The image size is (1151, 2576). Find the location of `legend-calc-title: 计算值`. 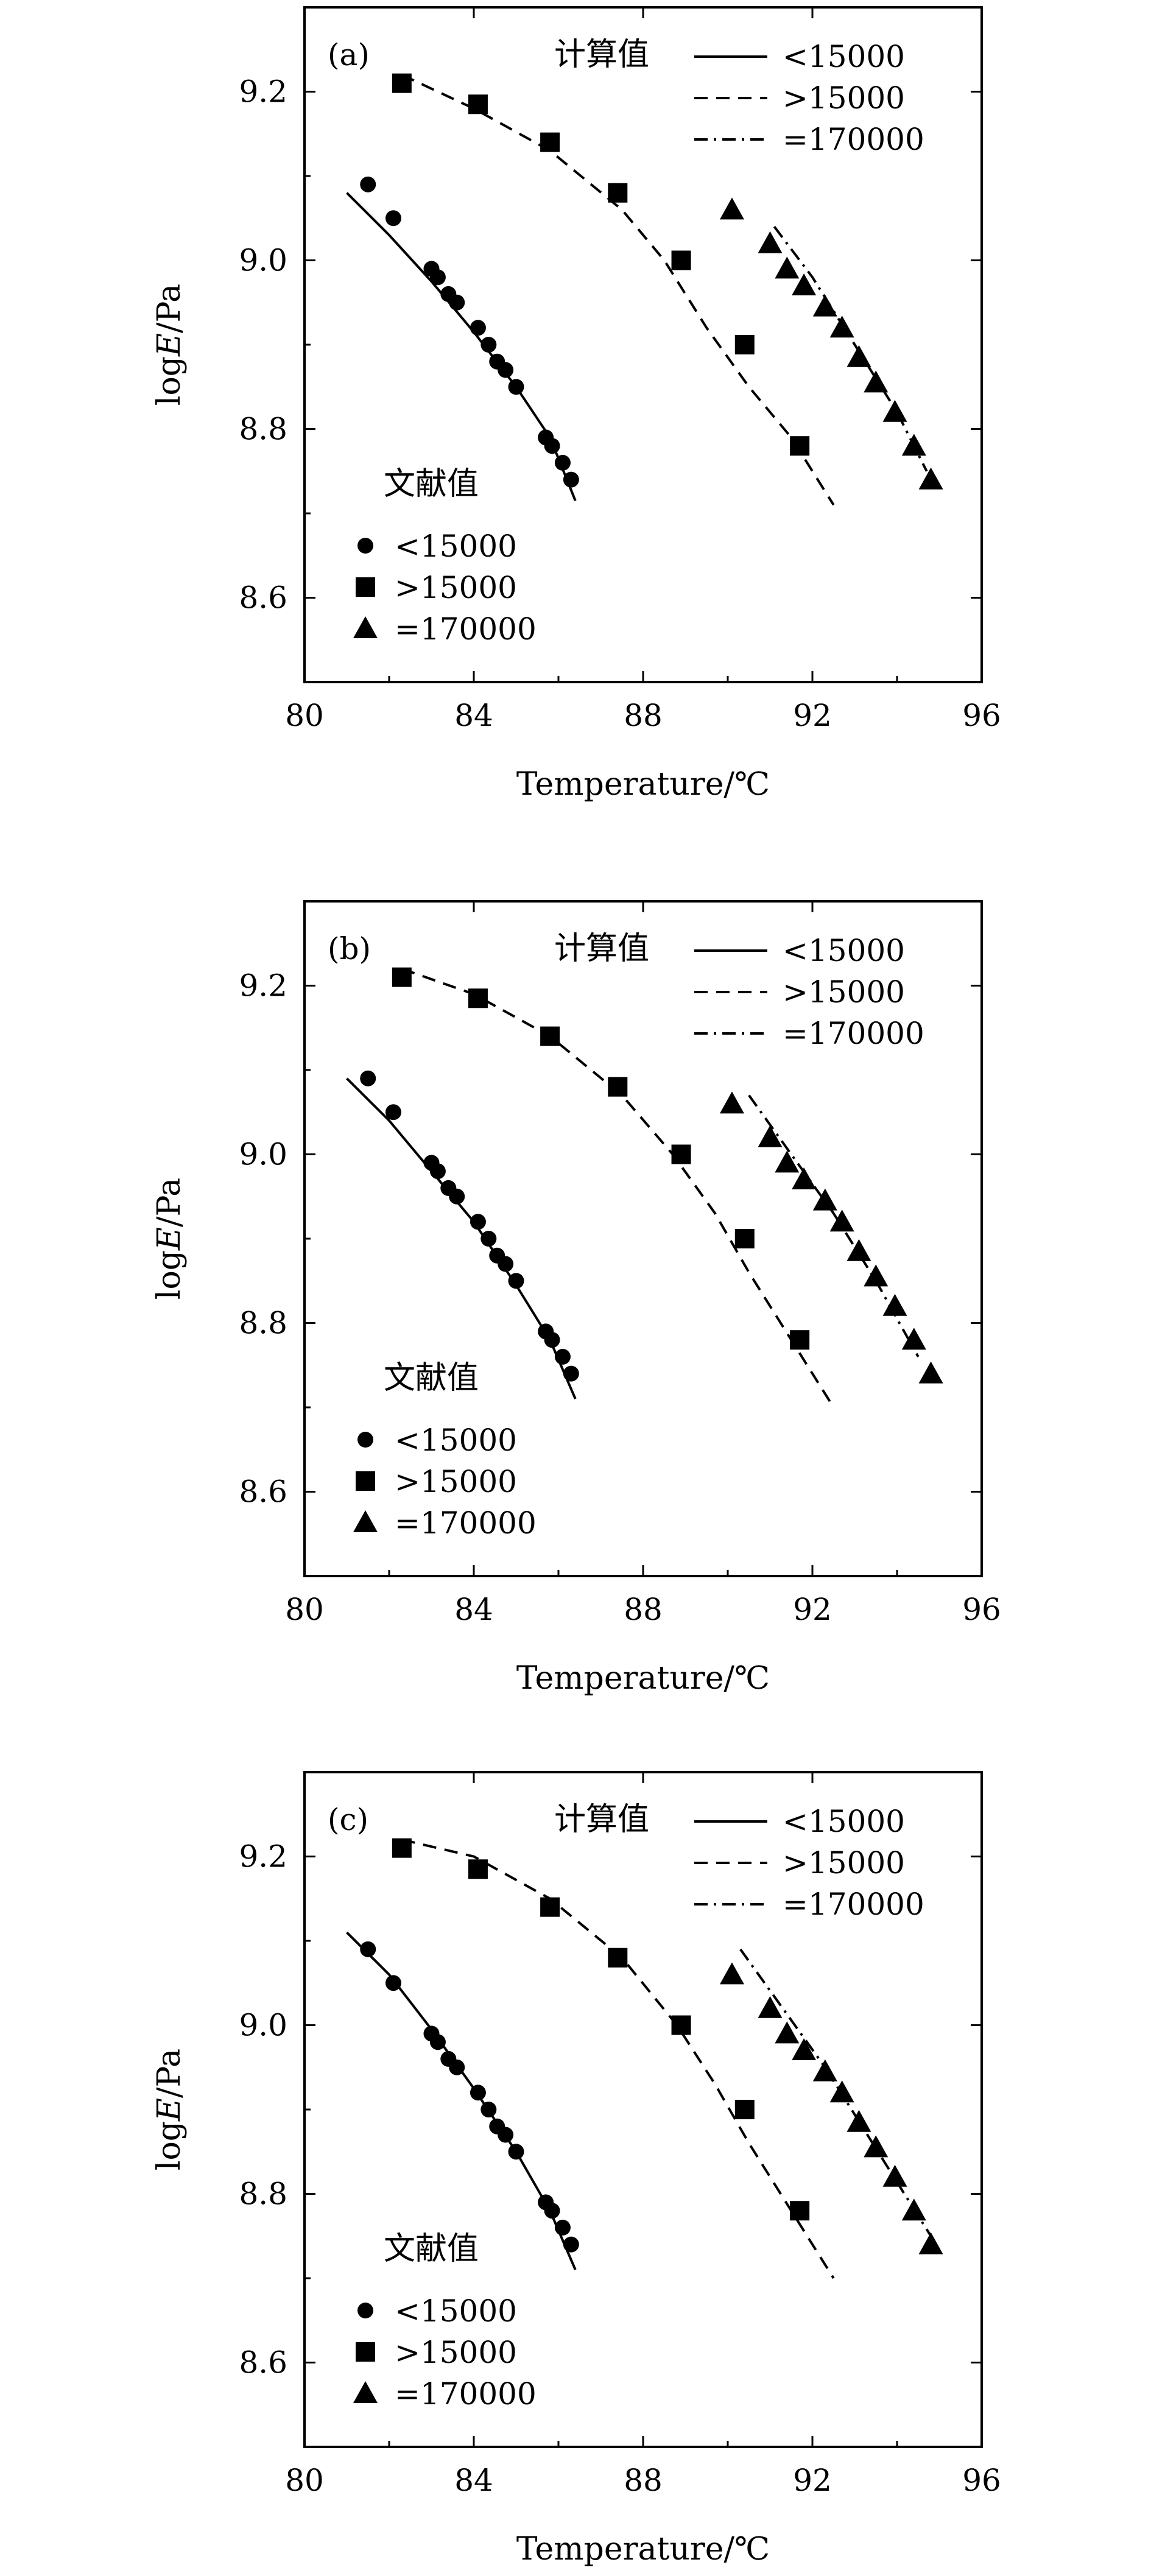

legend-calc-title: 计算值 is located at coordinates (601, 1819).